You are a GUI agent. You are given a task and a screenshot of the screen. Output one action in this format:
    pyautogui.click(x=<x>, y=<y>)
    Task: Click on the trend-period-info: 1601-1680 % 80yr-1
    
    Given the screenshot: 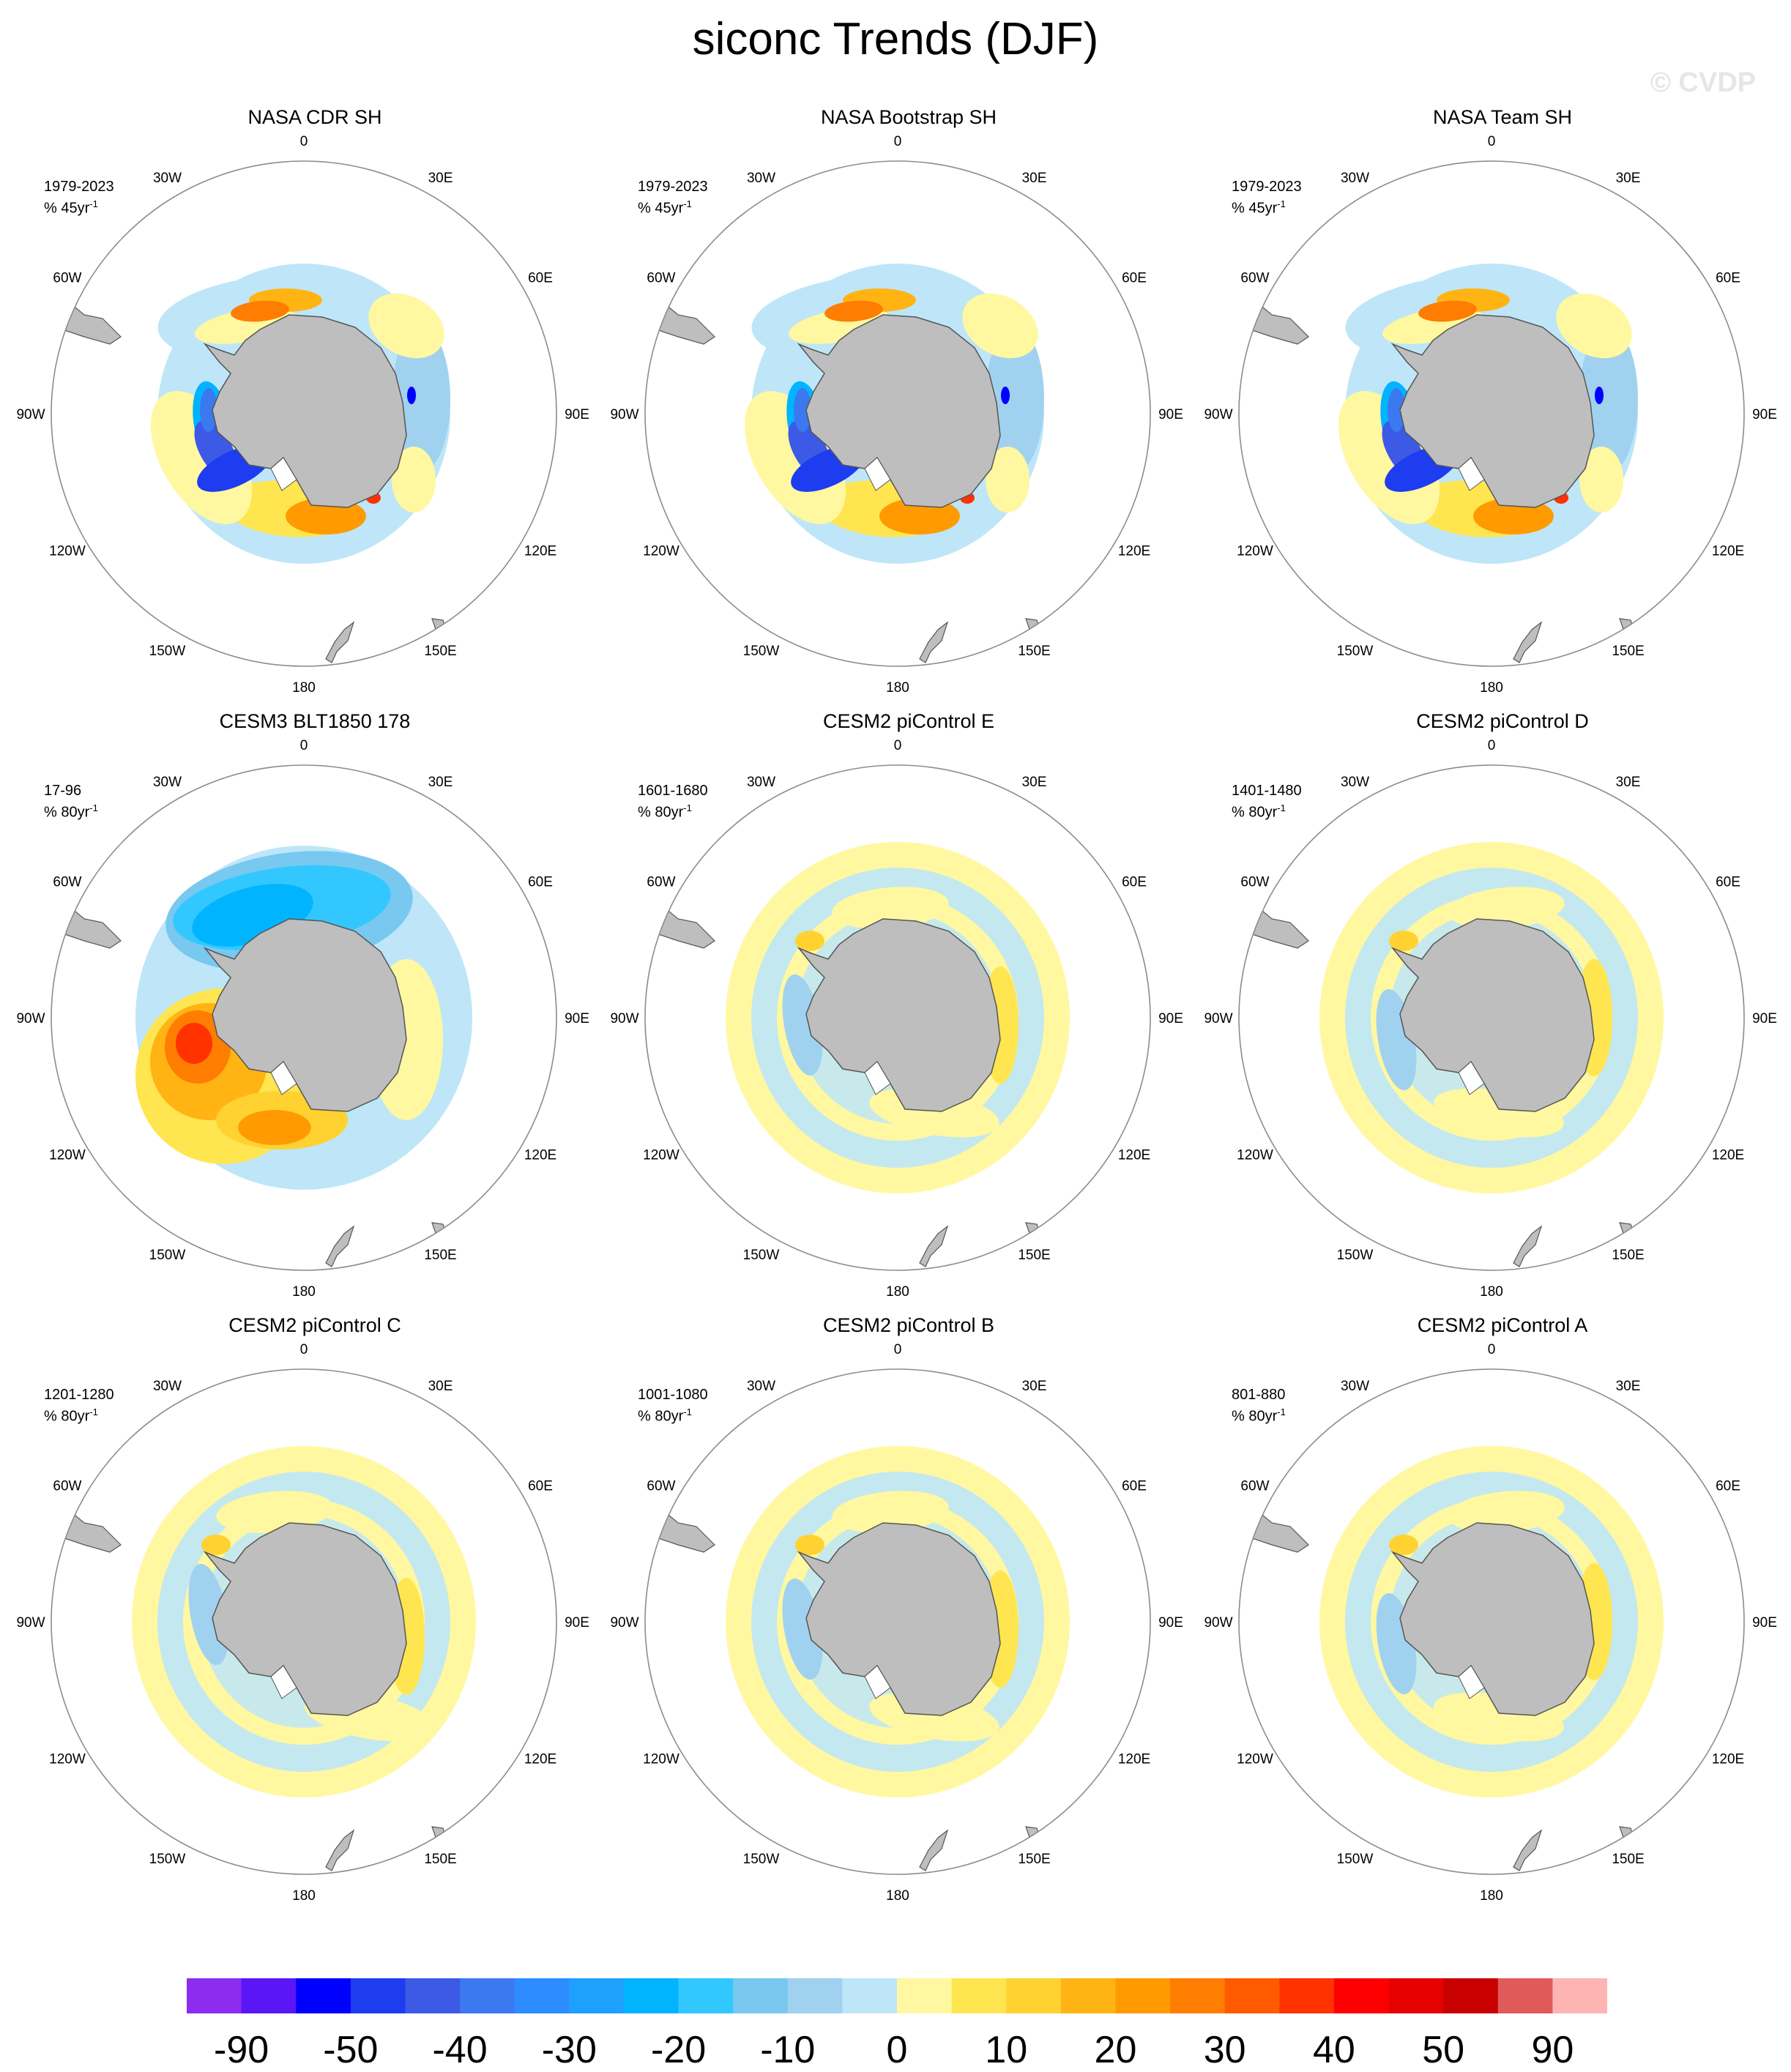 What is the action you would take?
    pyautogui.click(x=673, y=802)
    